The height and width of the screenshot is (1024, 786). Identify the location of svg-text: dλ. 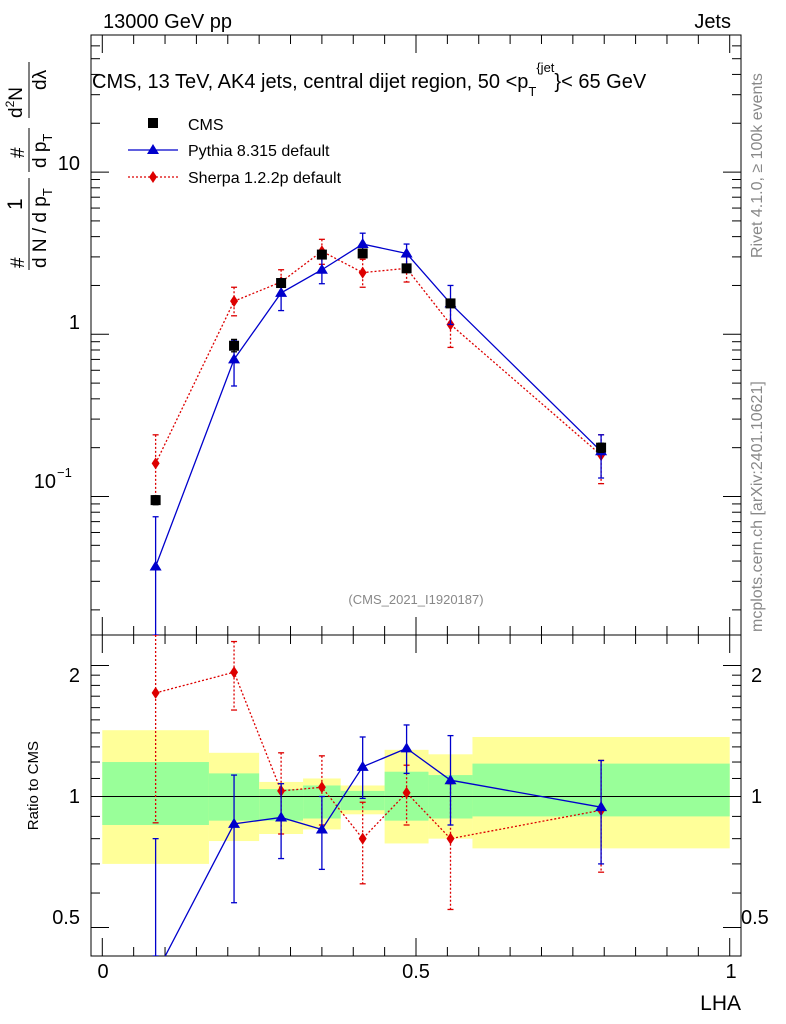
(40, 79).